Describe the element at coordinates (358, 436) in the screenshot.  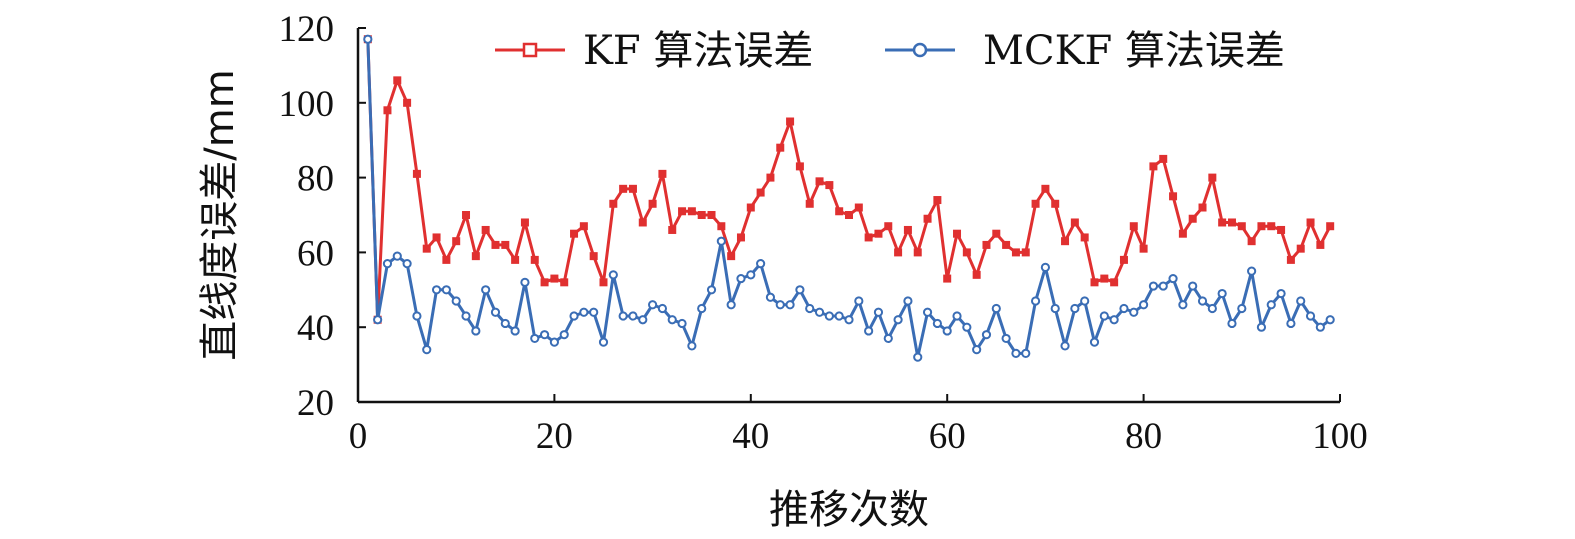
I see `x-tick-label: 0` at that location.